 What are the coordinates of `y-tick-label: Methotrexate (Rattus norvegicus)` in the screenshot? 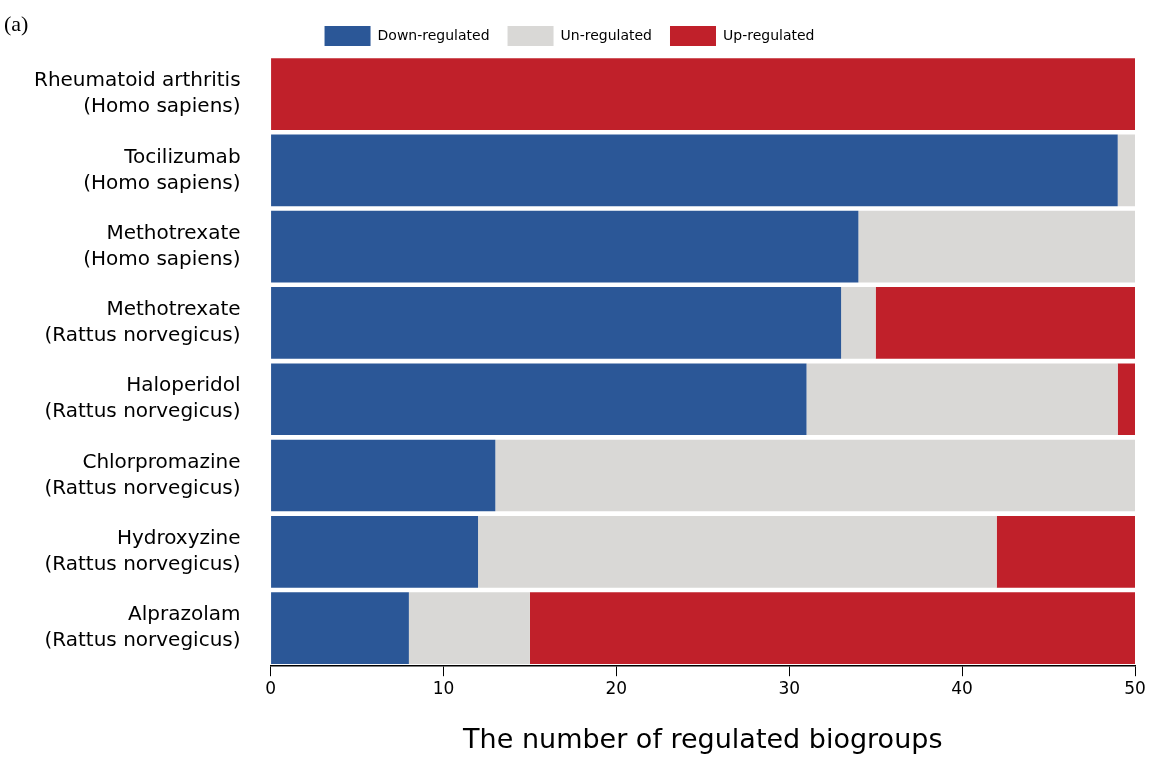 It's located at (142, 321).